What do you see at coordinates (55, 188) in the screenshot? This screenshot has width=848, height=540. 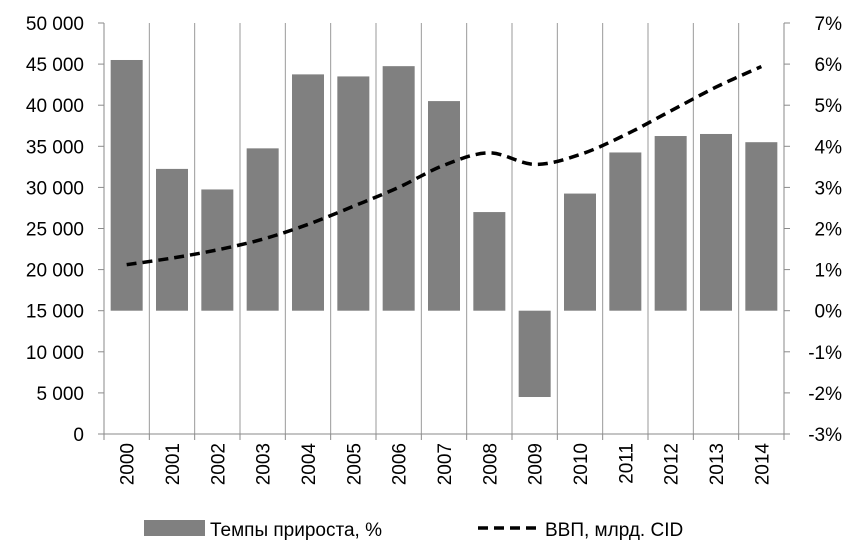 I see `left-tick-label: 30 000` at bounding box center [55, 188].